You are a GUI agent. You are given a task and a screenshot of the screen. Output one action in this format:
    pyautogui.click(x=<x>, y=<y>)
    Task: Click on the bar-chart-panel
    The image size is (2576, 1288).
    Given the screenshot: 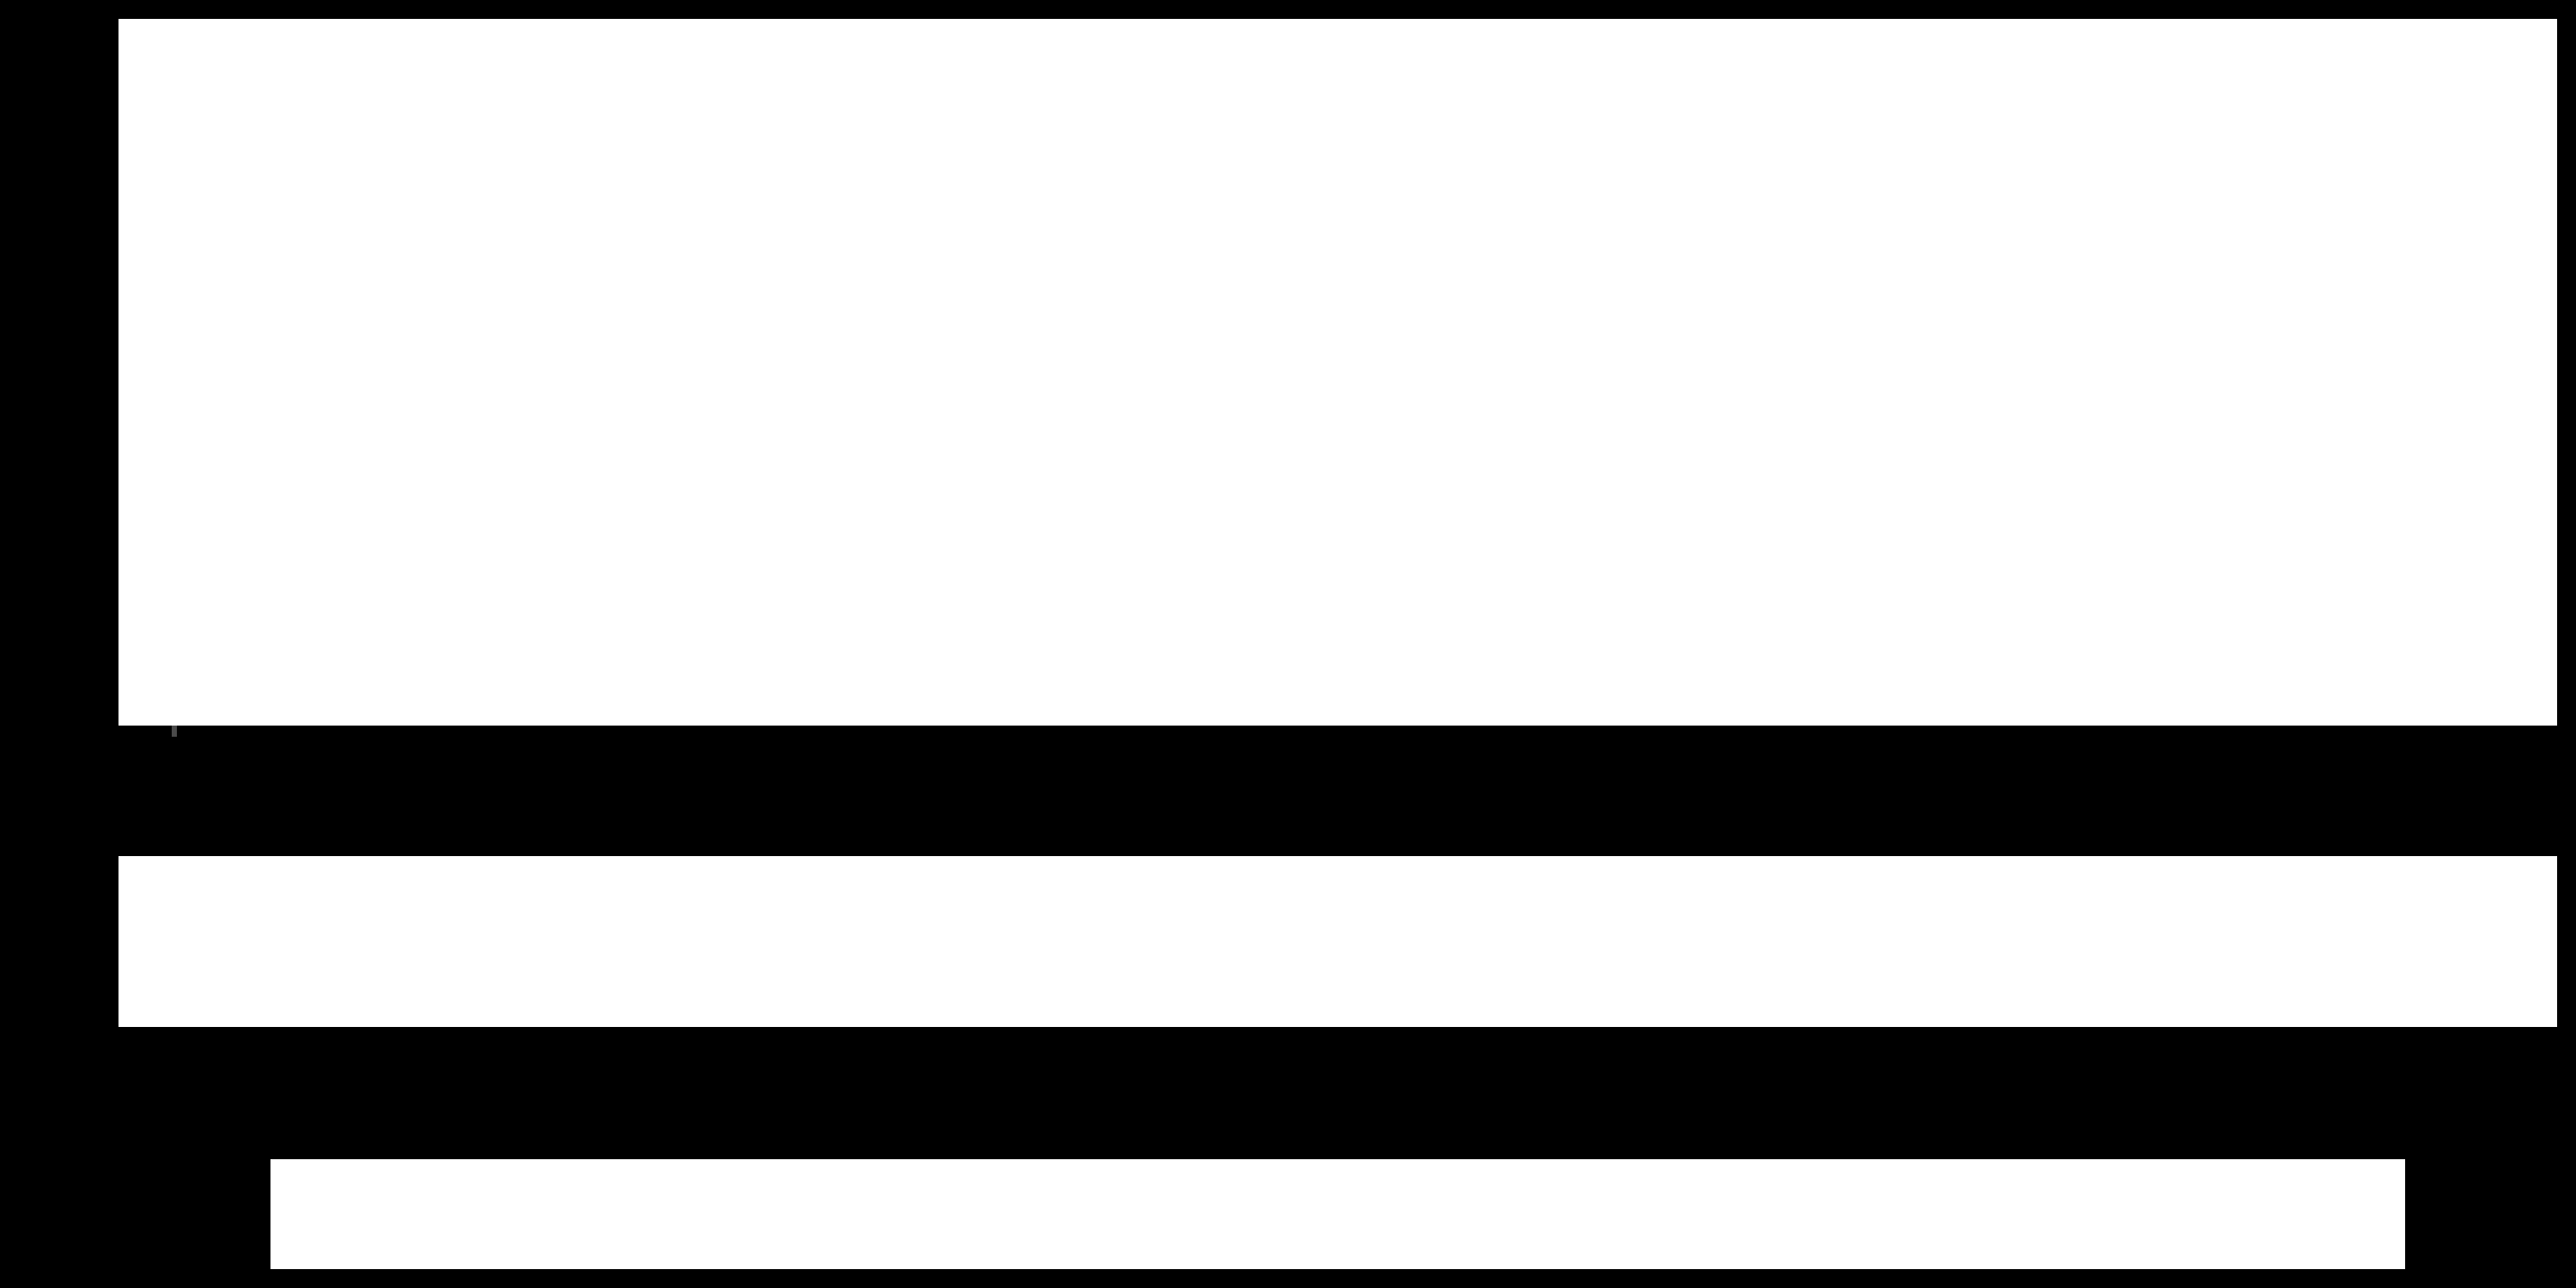 What is the action you would take?
    pyautogui.click(x=1338, y=941)
    